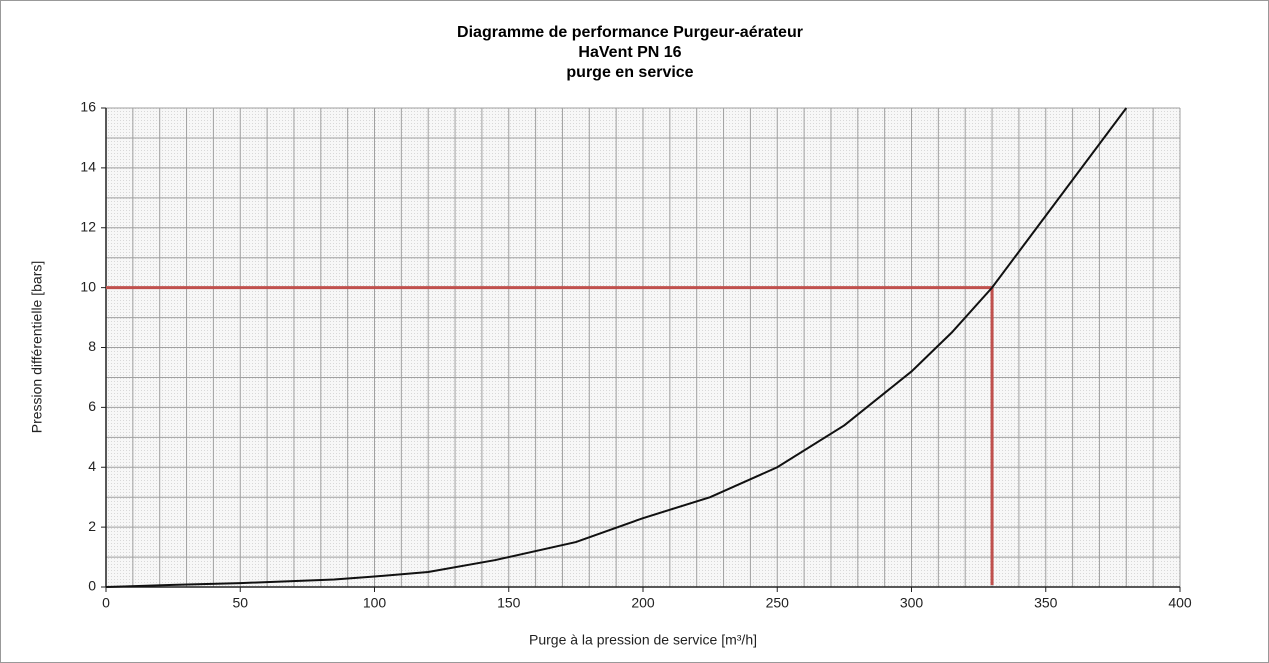 The image size is (1269, 663). Describe the element at coordinates (643, 603) in the screenshot. I see `x-tick-label: 200` at that location.